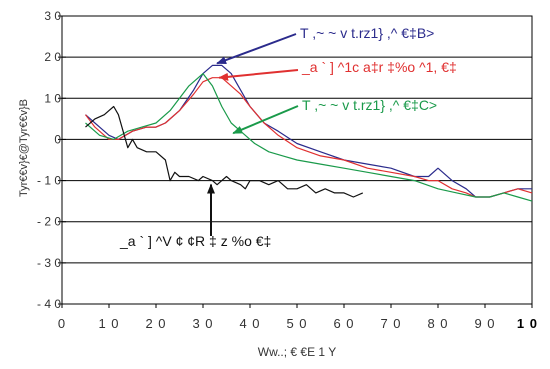 The height and width of the screenshot is (369, 550). Describe the element at coordinates (49, 222) in the screenshot. I see `y-tick-label: - 2 0` at that location.